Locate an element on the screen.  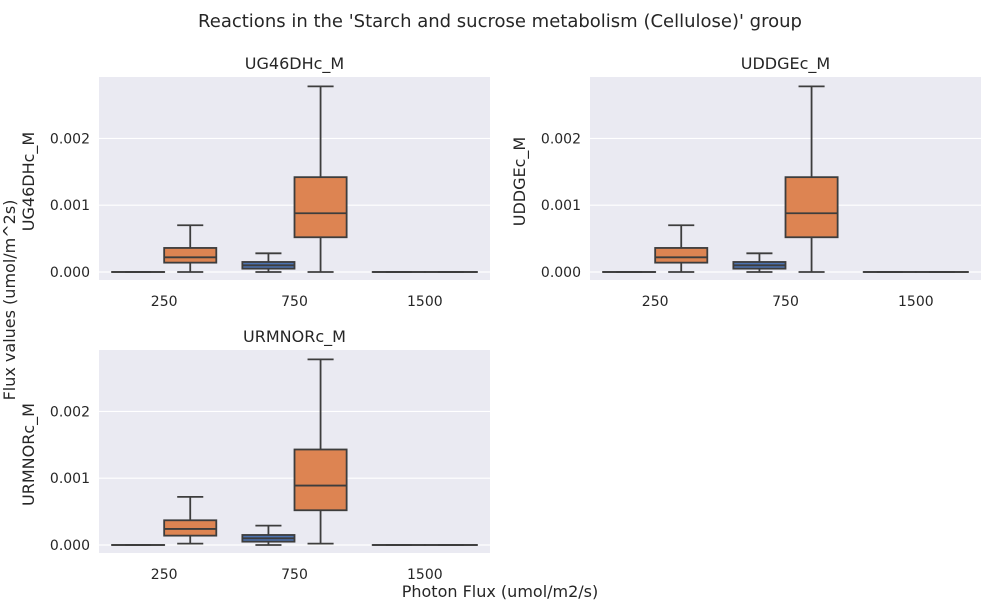
subplot-title: UG46DHc_M is located at coordinates (294, 64).